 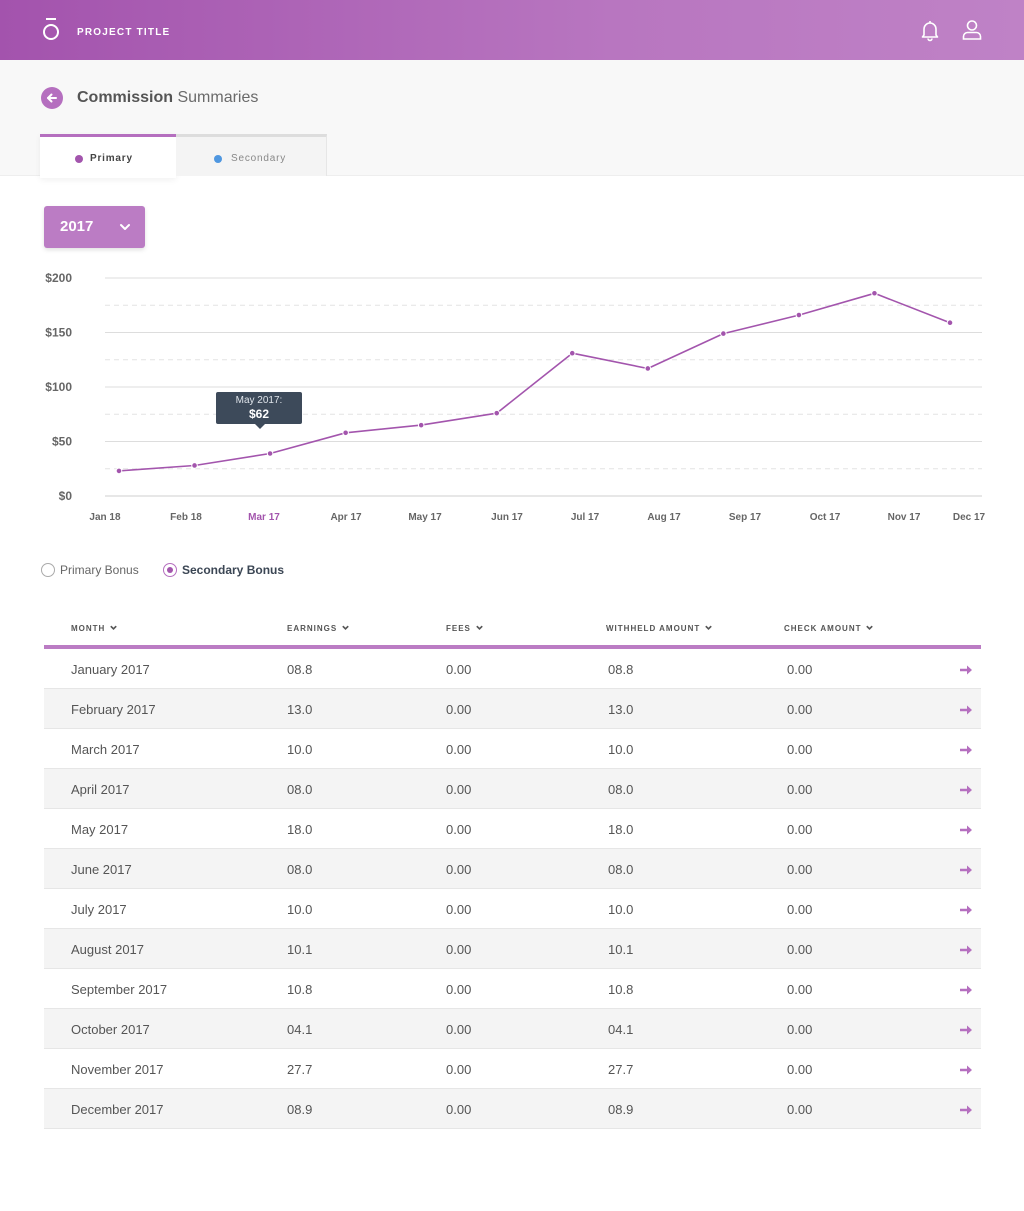 I want to click on x-tick-label: Jan 18, so click(x=105, y=517).